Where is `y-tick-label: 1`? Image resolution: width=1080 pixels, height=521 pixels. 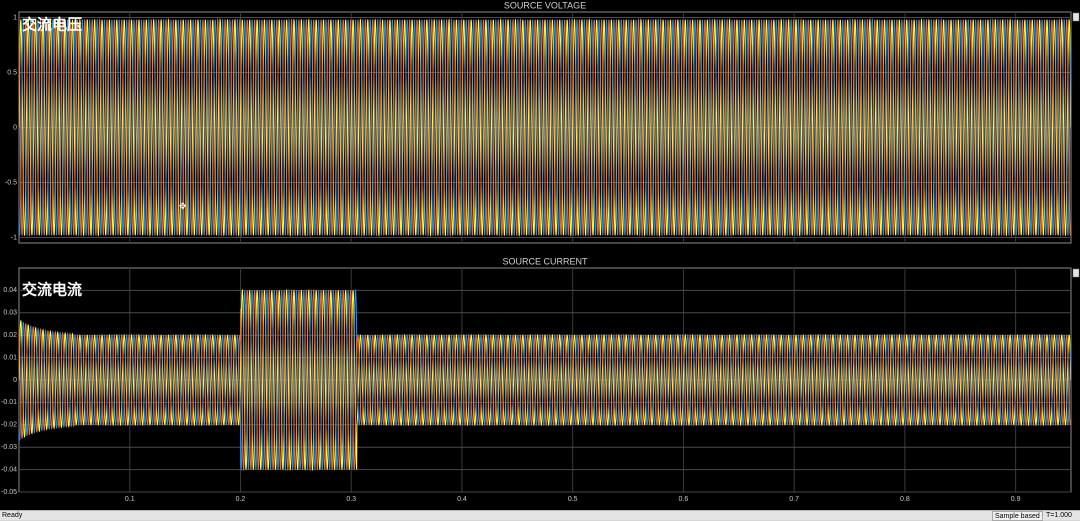 y-tick-label: 1 is located at coordinates (15, 17).